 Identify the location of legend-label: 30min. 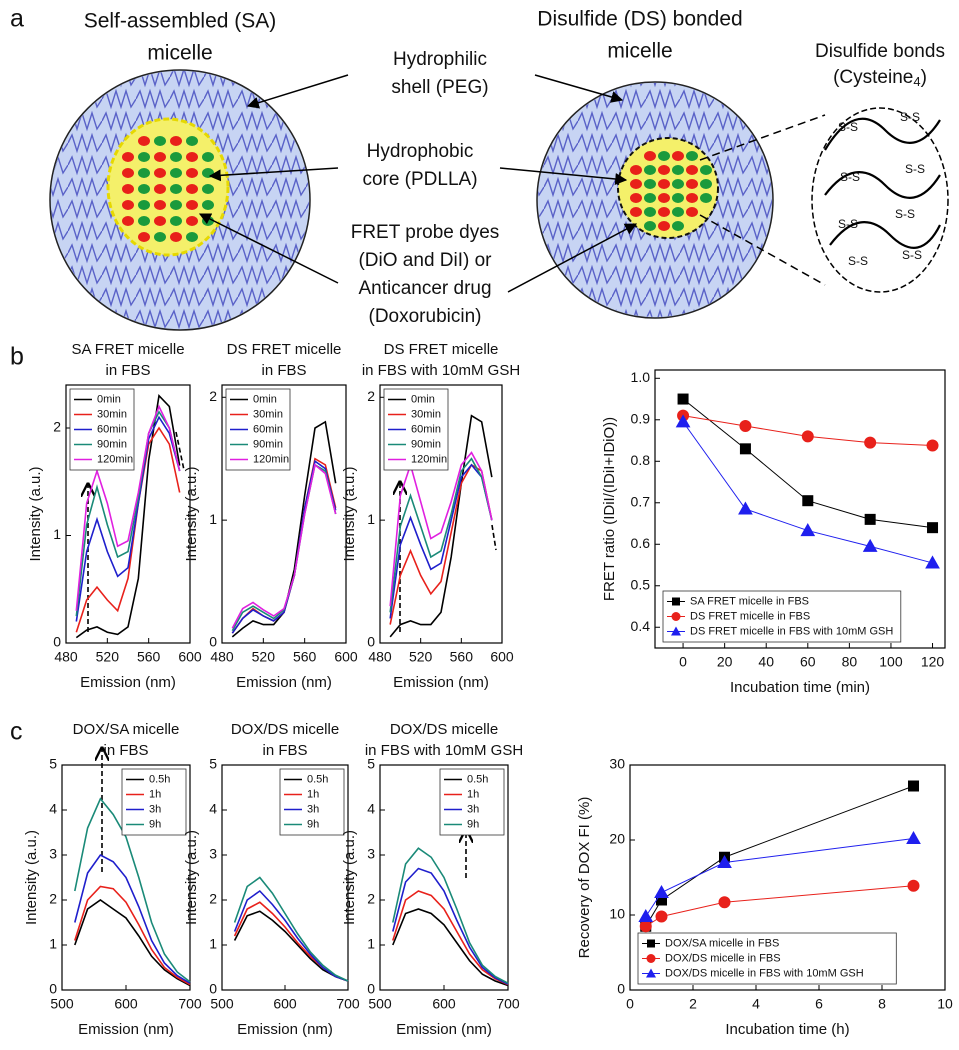
(268, 414).